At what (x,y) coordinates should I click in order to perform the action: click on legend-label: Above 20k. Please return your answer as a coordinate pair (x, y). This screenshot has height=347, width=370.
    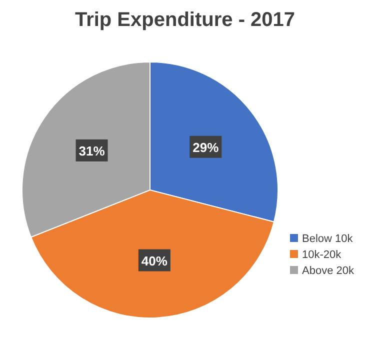
    Looking at the image, I should click on (328, 271).